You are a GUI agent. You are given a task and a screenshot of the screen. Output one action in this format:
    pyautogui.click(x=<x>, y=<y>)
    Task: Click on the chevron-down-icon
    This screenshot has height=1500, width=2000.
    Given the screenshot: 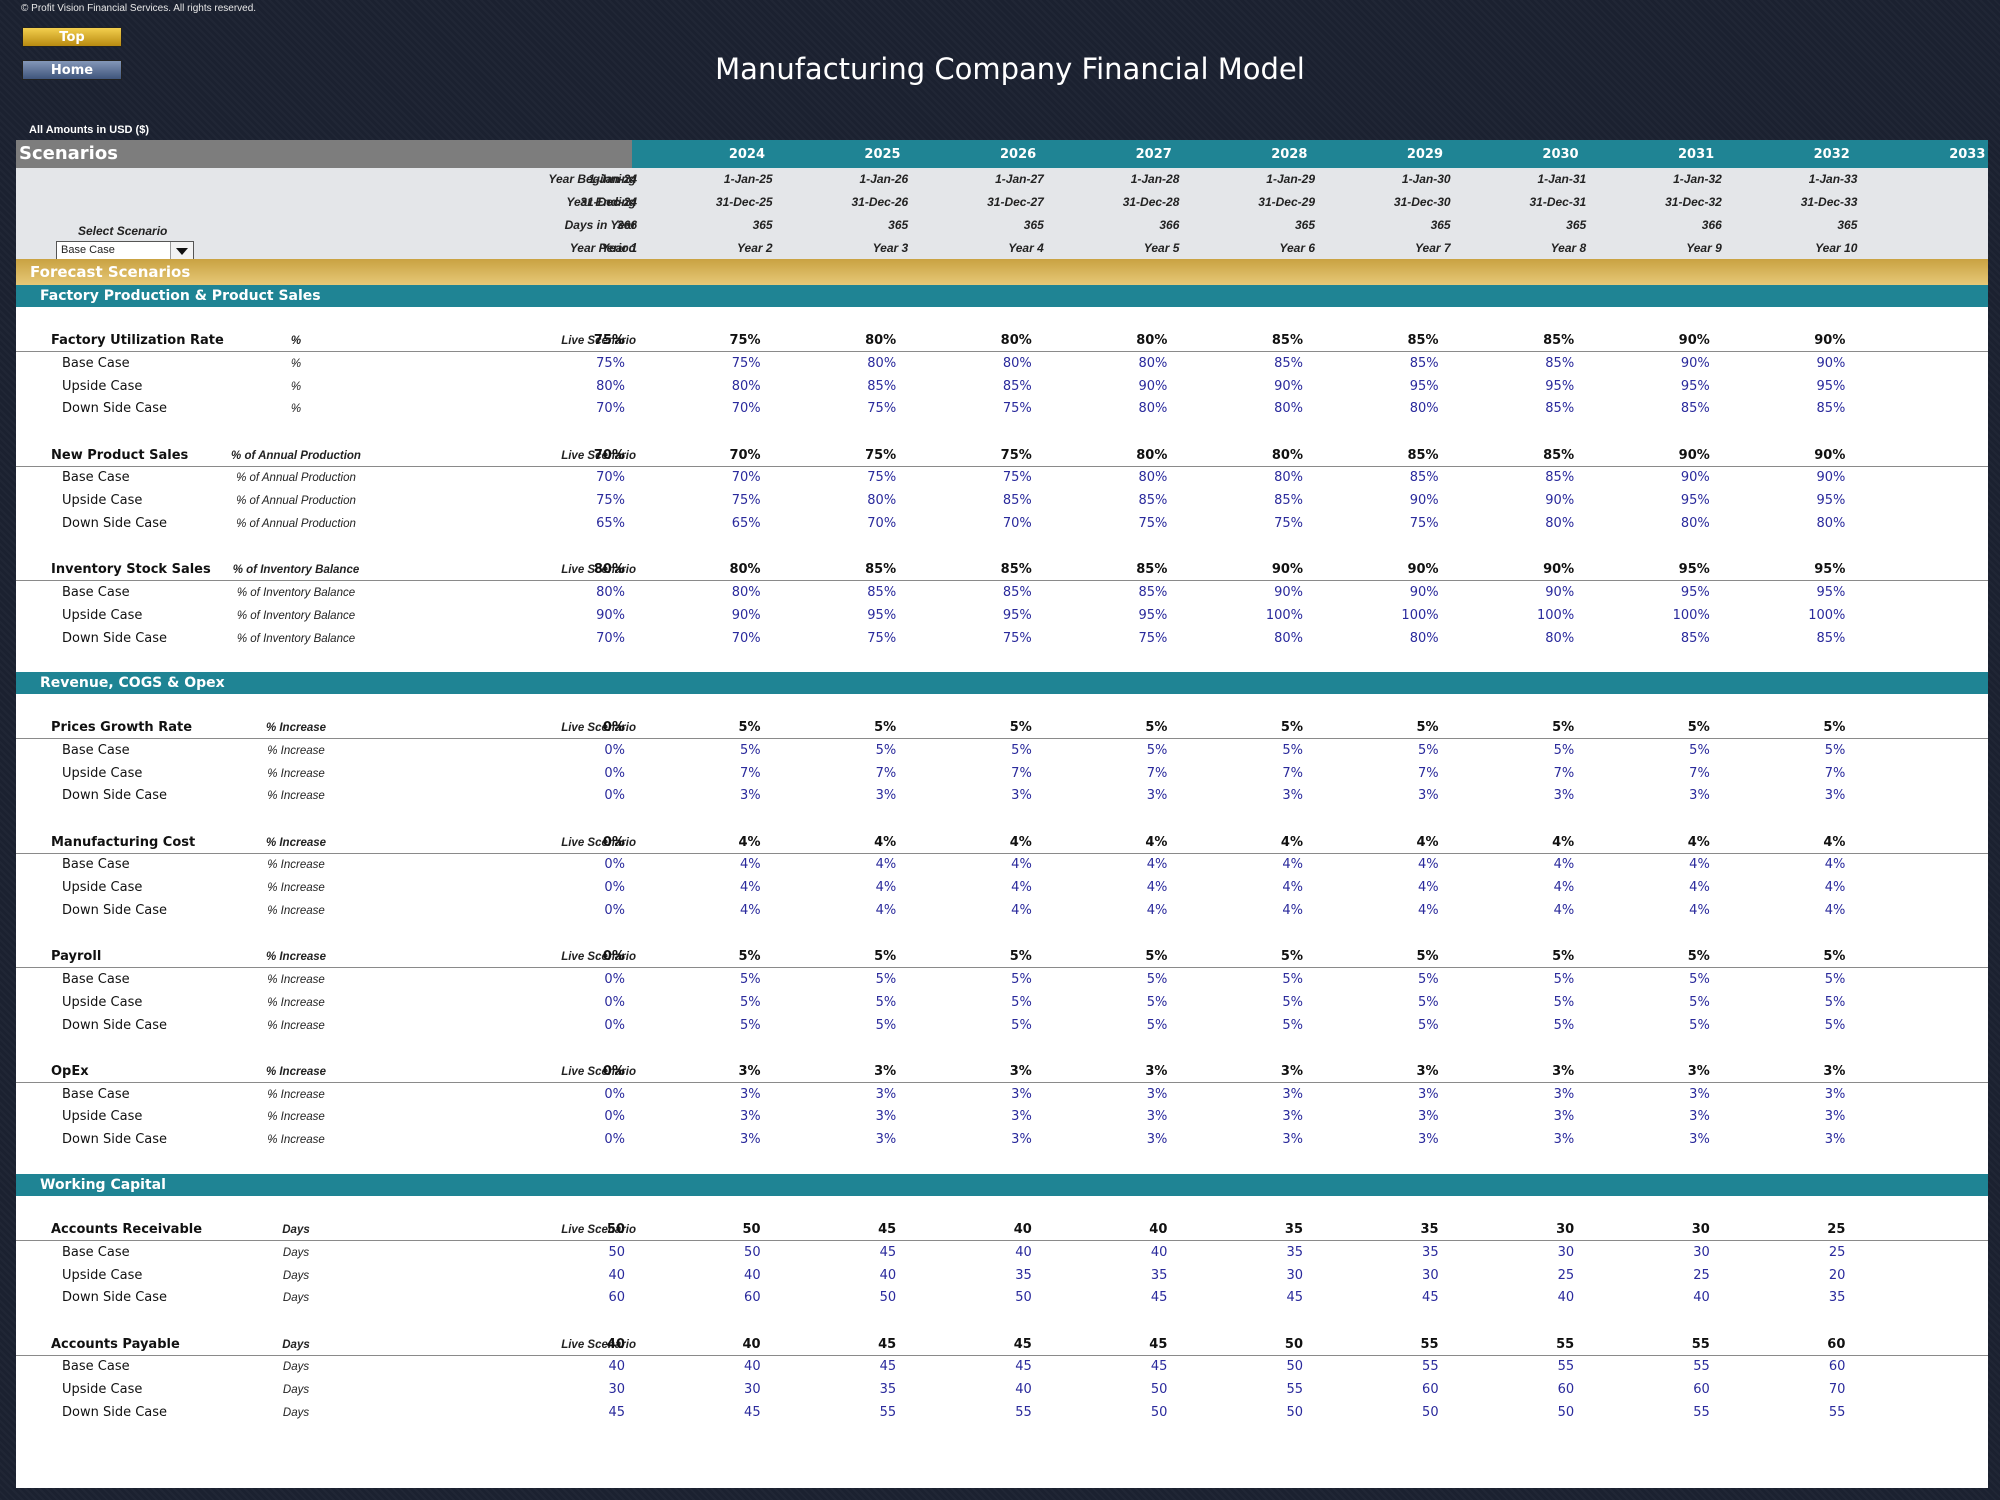 What is the action you would take?
    pyautogui.click(x=181, y=251)
    